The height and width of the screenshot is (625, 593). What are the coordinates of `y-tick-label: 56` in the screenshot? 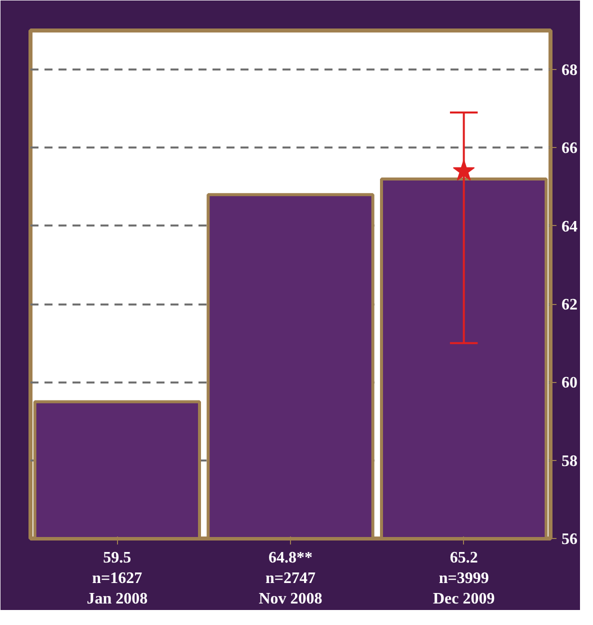 It's located at (570, 539).